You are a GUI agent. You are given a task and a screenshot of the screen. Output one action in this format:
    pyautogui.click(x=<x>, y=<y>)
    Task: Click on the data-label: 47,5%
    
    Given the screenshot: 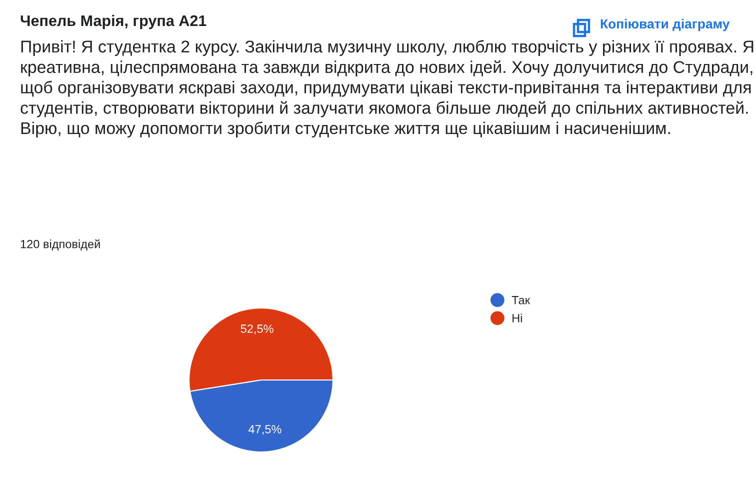 What is the action you would take?
    pyautogui.click(x=265, y=430)
    